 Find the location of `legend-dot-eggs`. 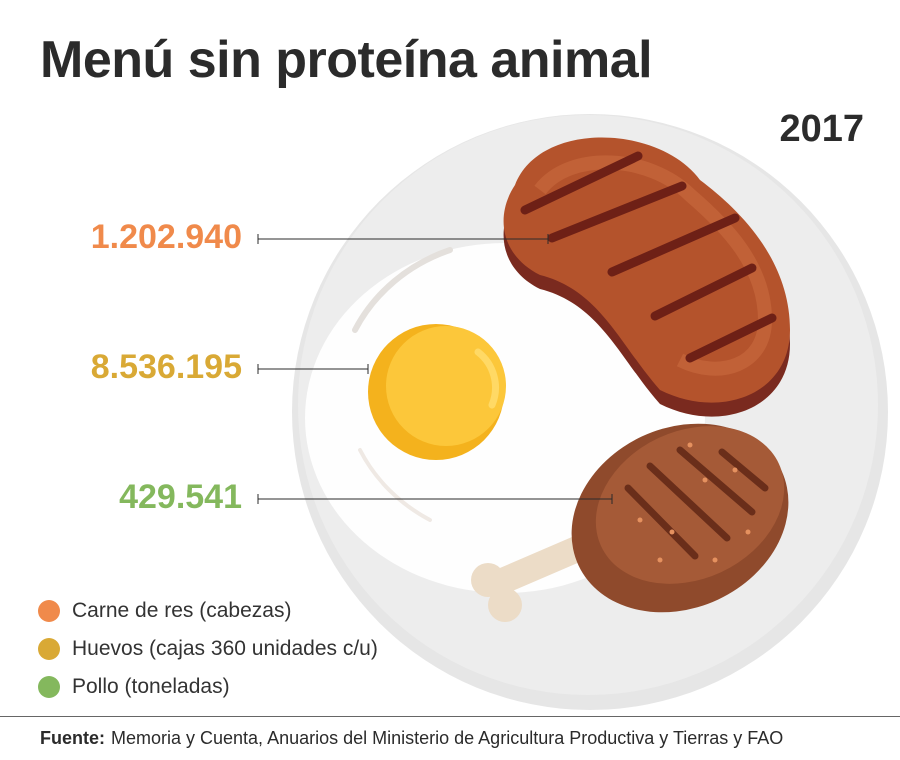

legend-dot-eggs is located at coordinates (49, 649).